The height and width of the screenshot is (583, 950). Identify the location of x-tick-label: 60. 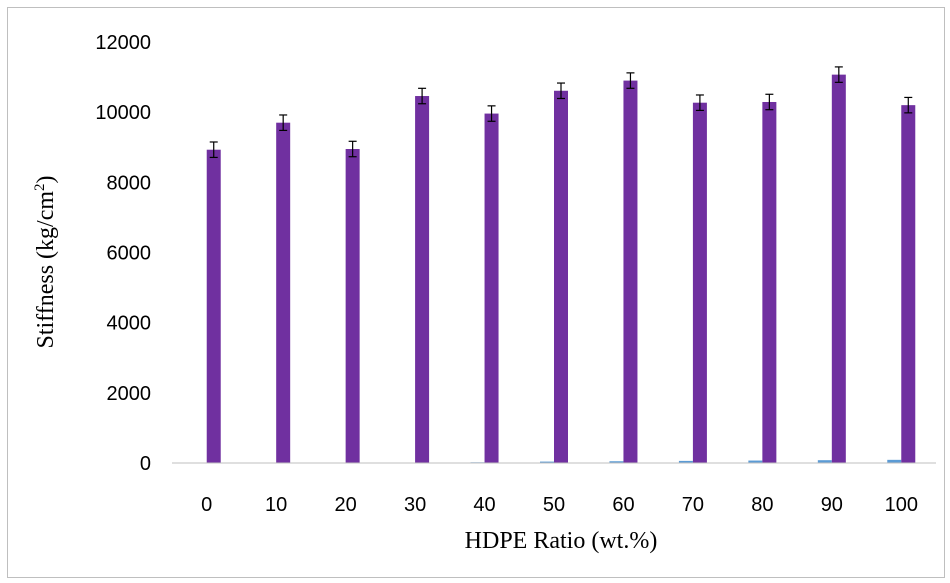
(623, 505).